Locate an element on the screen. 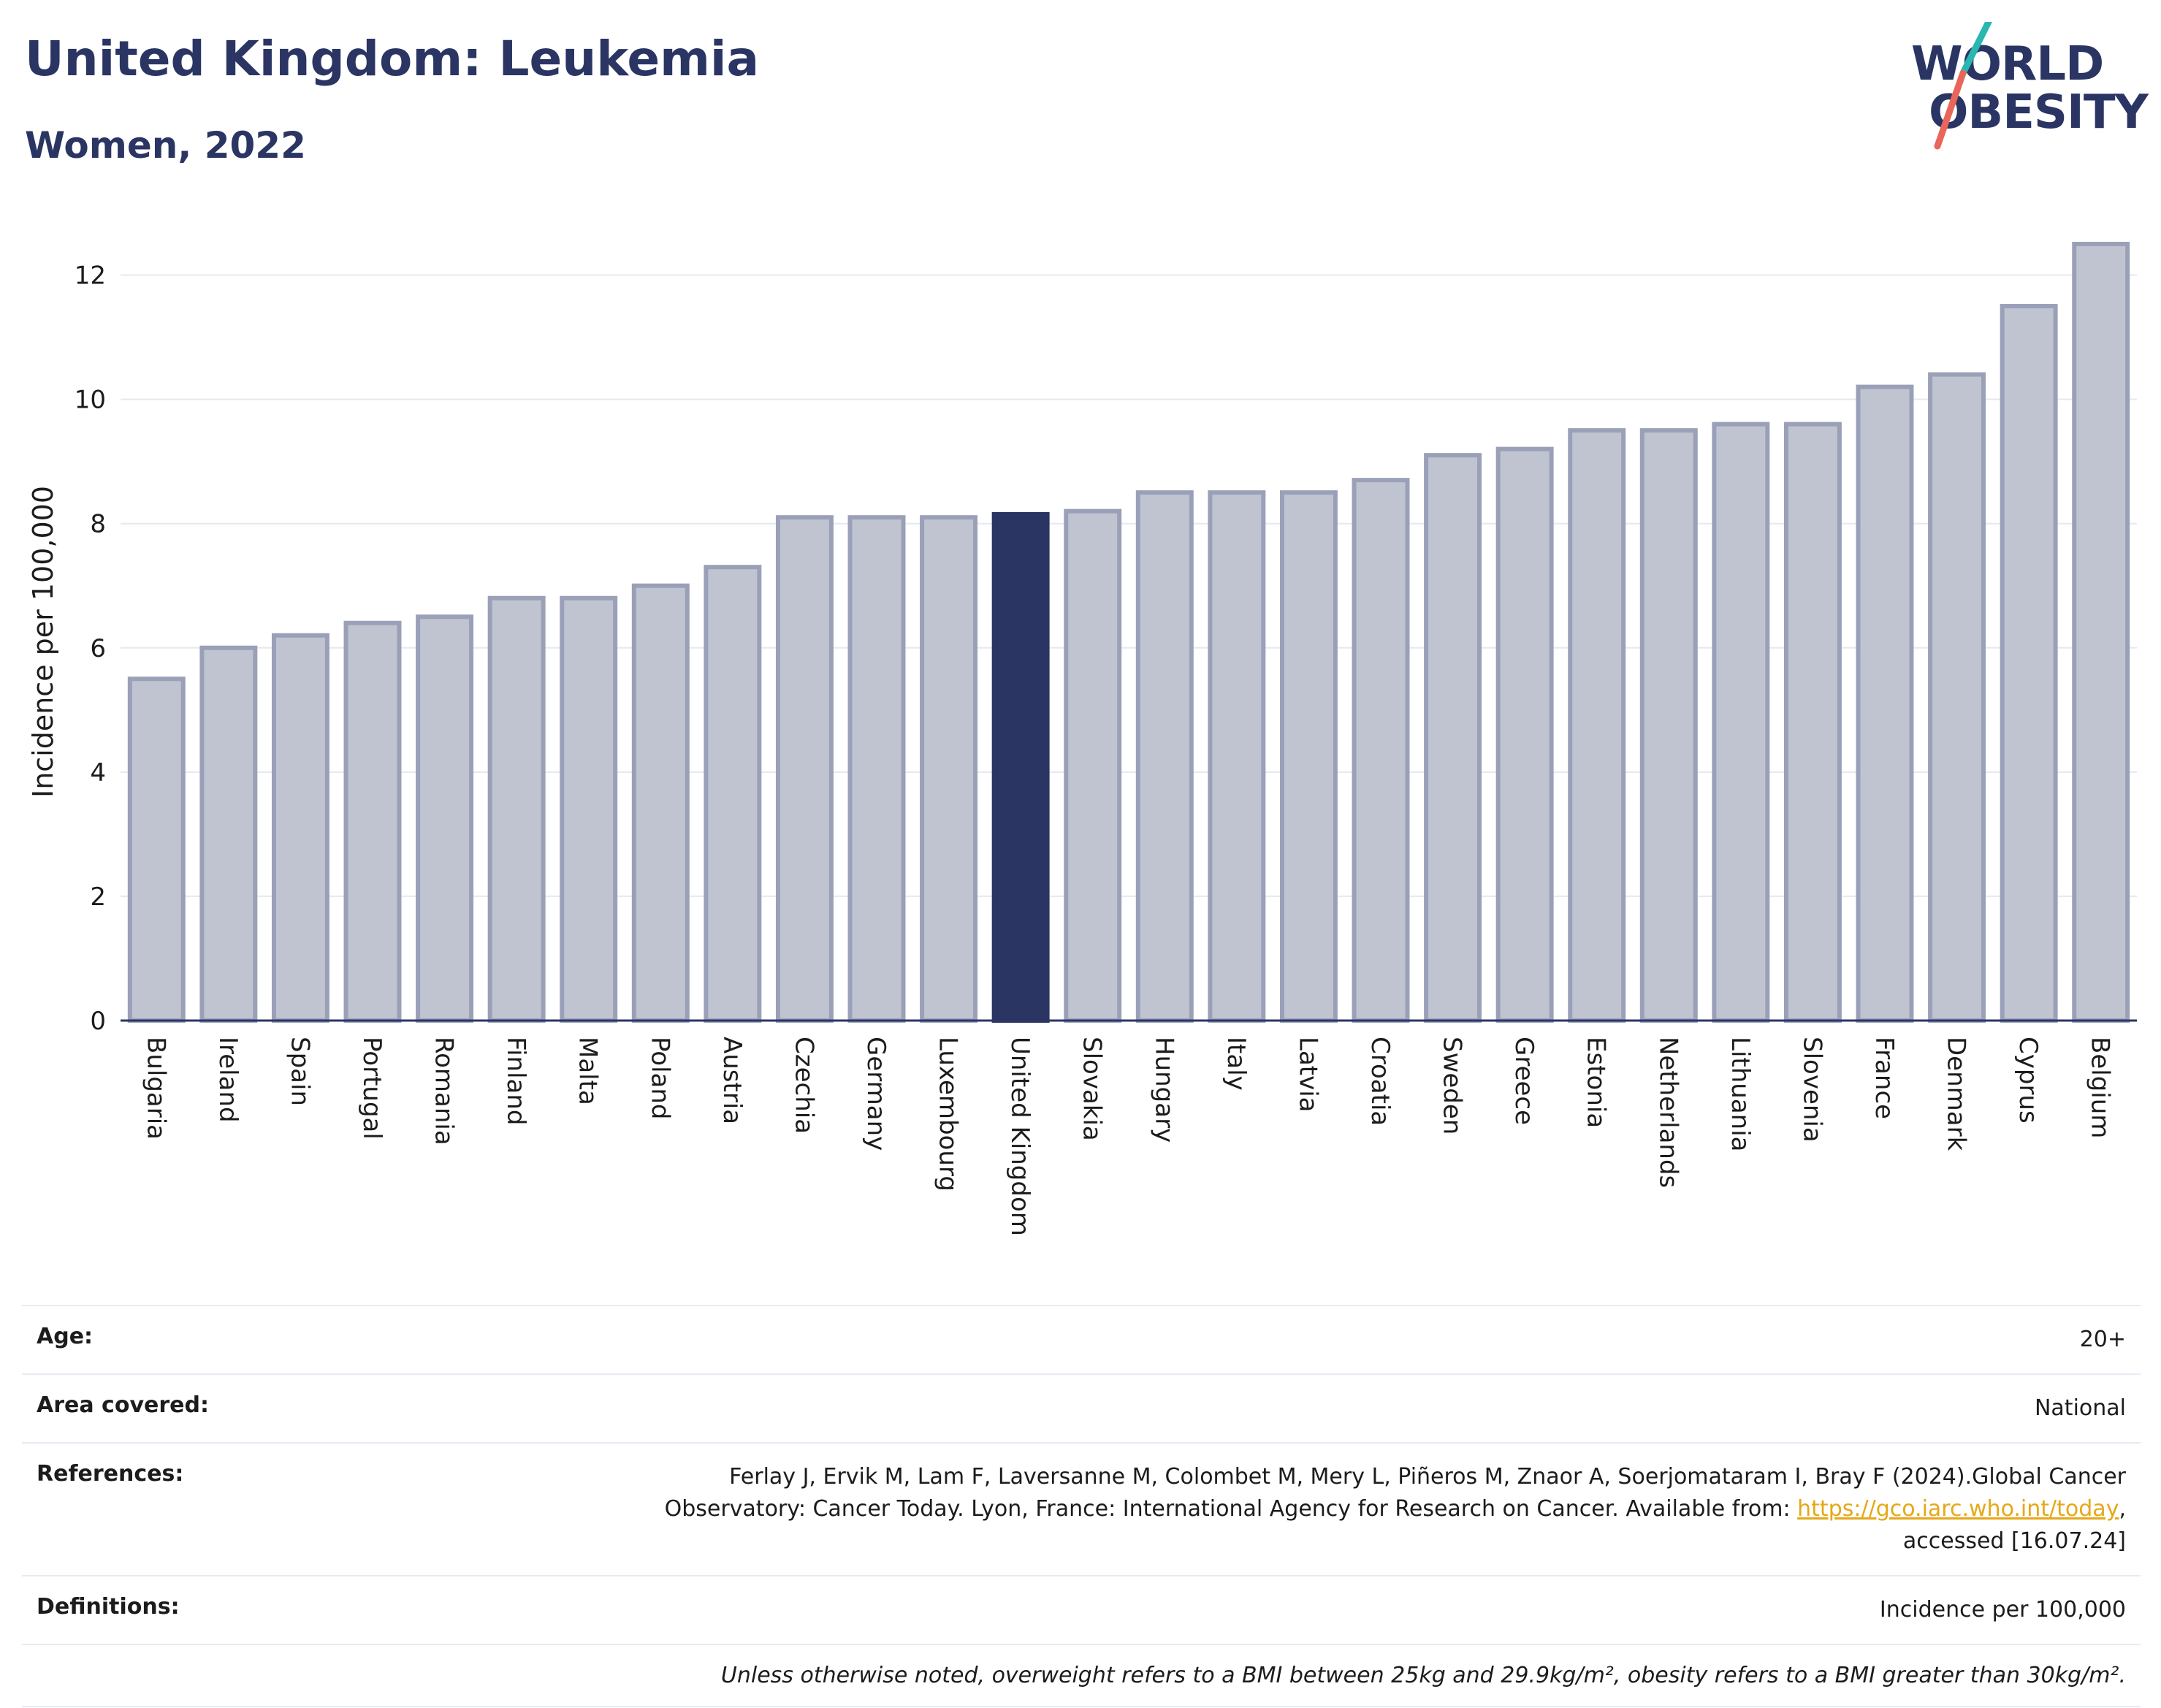 This screenshot has width=2161, height=1708. world-obesity-logo: WORLD OBESITY is located at coordinates (2024, 87).